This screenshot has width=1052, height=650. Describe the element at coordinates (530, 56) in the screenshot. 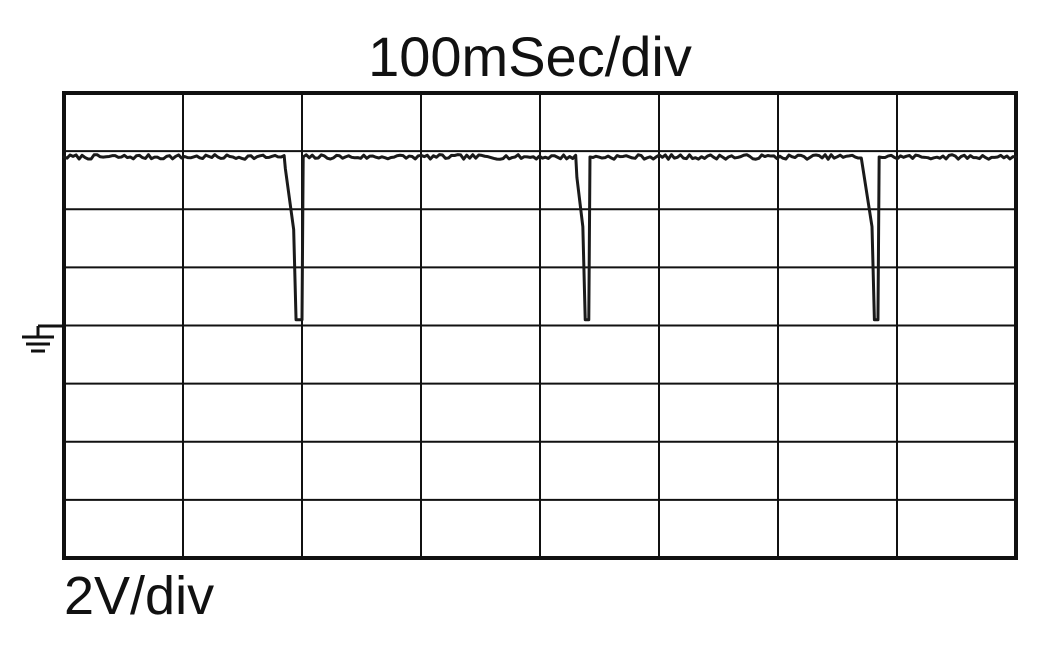

I see `chart-title: 100mSec/div` at that location.